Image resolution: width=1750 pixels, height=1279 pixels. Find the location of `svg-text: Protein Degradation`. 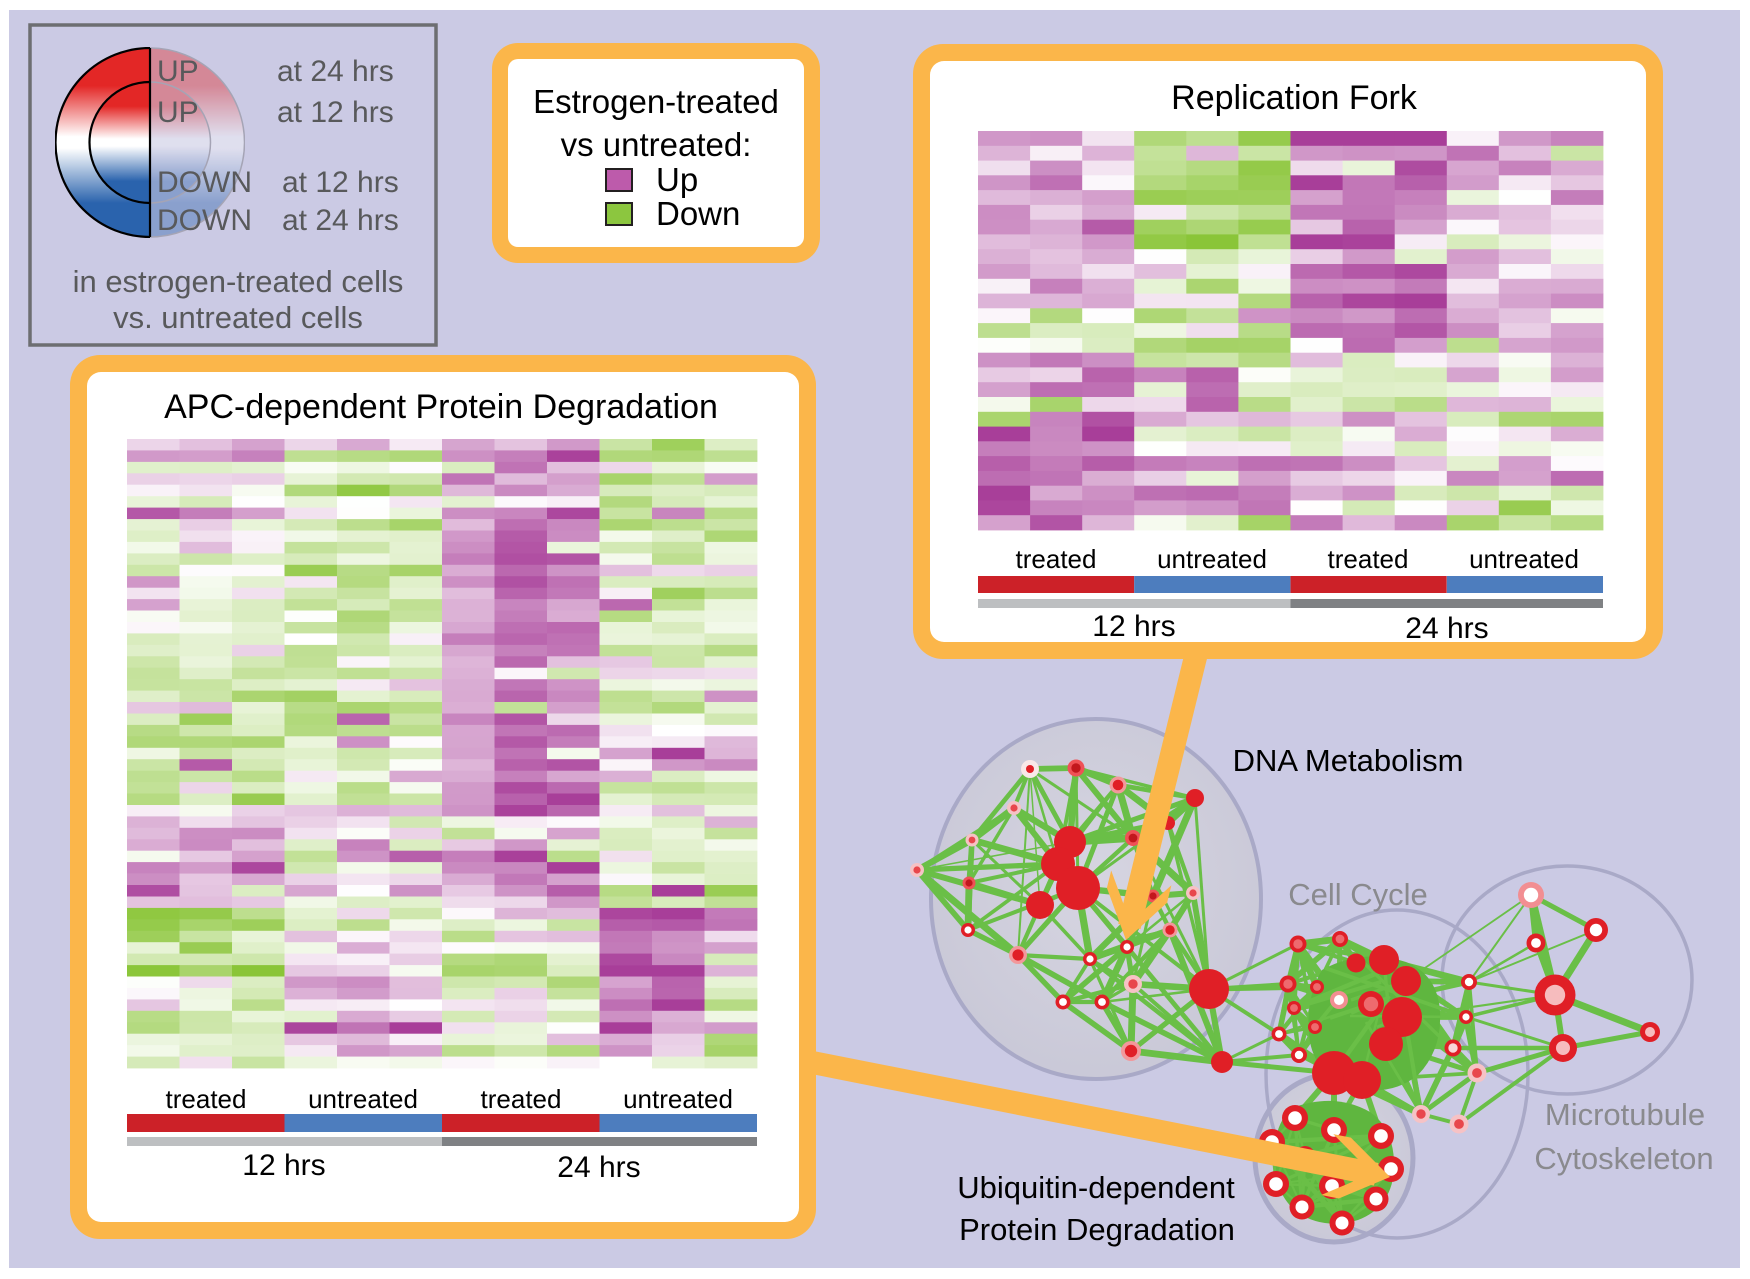

svg-text: Protein Degradation is located at coordinates (1097, 1229).